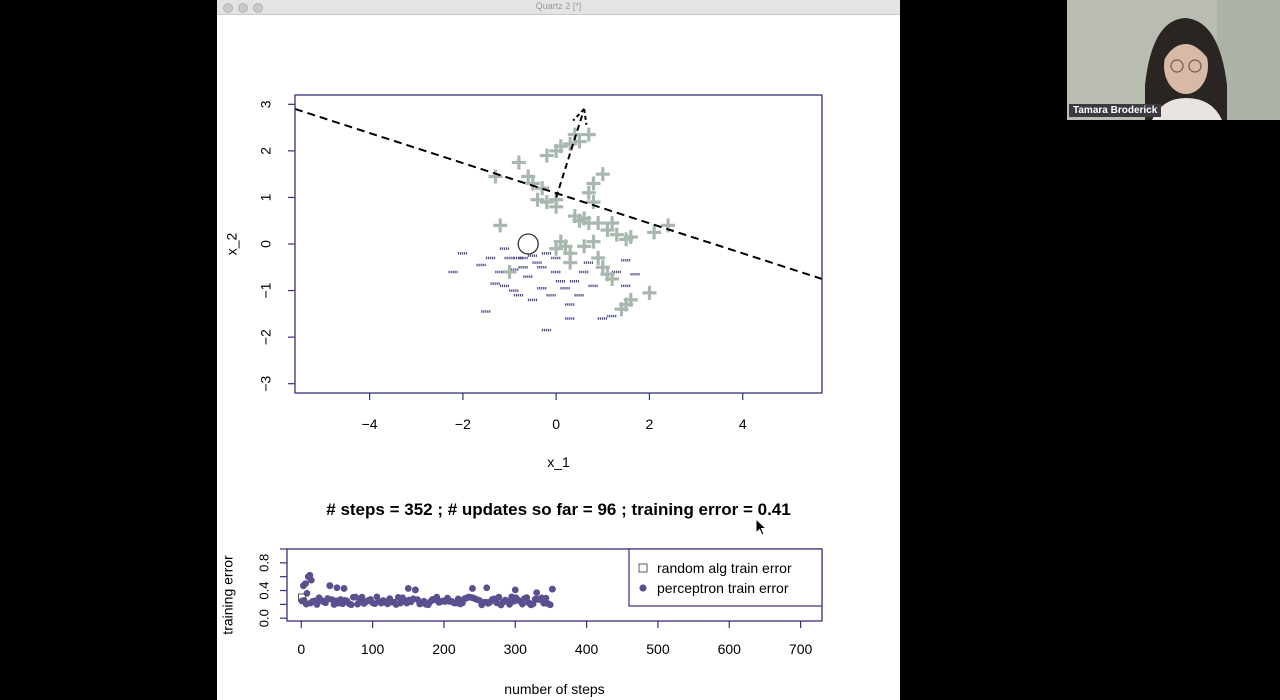 The width and height of the screenshot is (1280, 700). I want to click on legend-random-label: random alg train error, so click(724, 568).